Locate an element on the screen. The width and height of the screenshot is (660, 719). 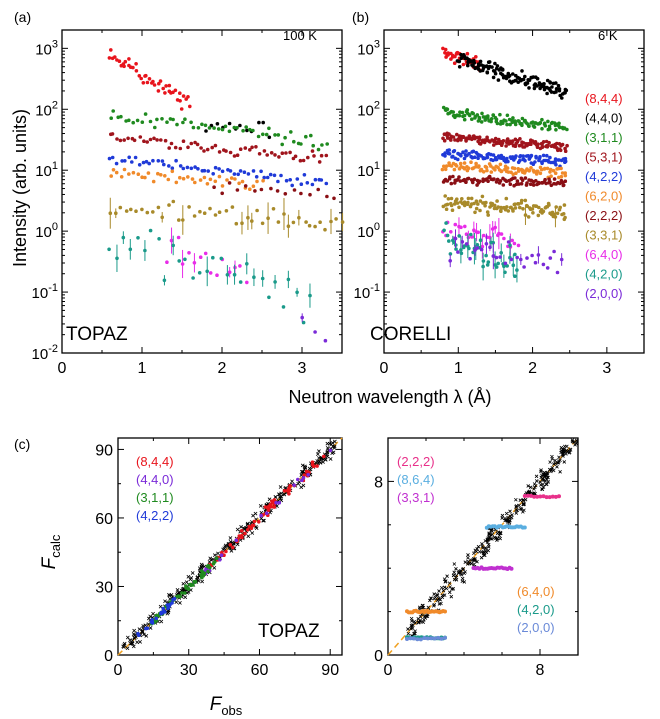
legend-item: (8,4,4) is located at coordinates (604, 98).